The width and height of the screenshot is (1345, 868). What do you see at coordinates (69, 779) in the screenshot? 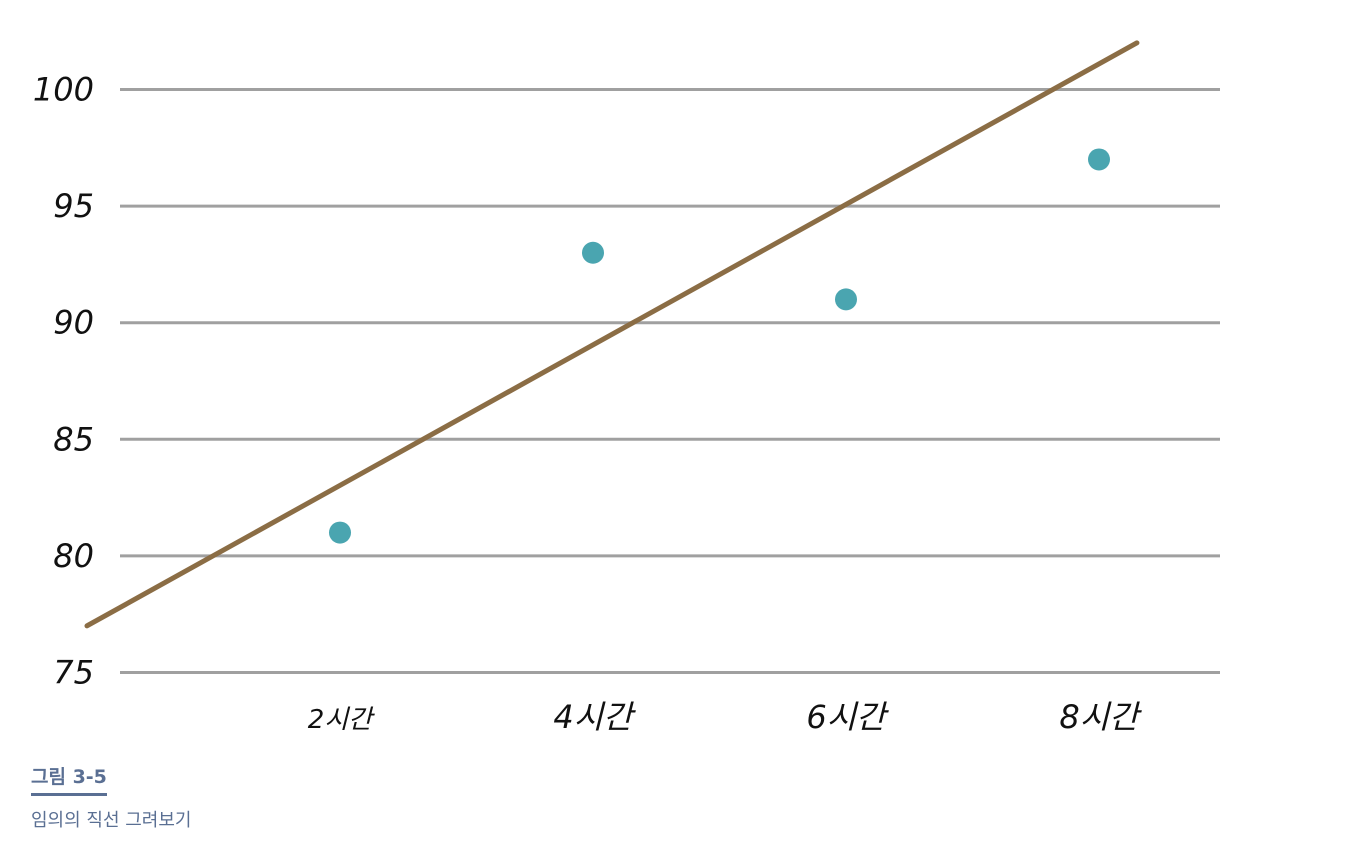
I see `figure-number: 그림 3-5` at bounding box center [69, 779].